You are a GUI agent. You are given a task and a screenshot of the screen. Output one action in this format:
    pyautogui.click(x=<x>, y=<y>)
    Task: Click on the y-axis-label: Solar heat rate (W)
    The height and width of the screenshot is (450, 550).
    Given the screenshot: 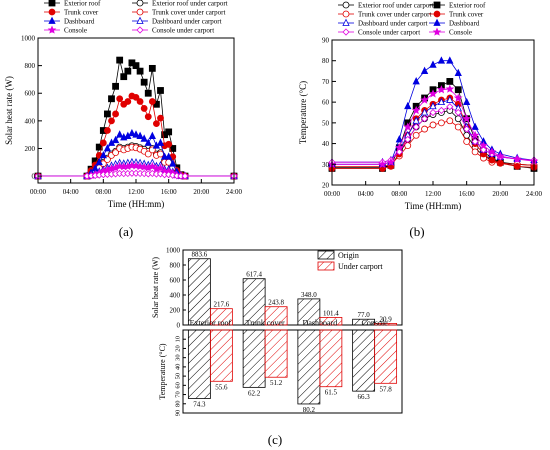 What is the action you would take?
    pyautogui.click(x=9, y=110)
    